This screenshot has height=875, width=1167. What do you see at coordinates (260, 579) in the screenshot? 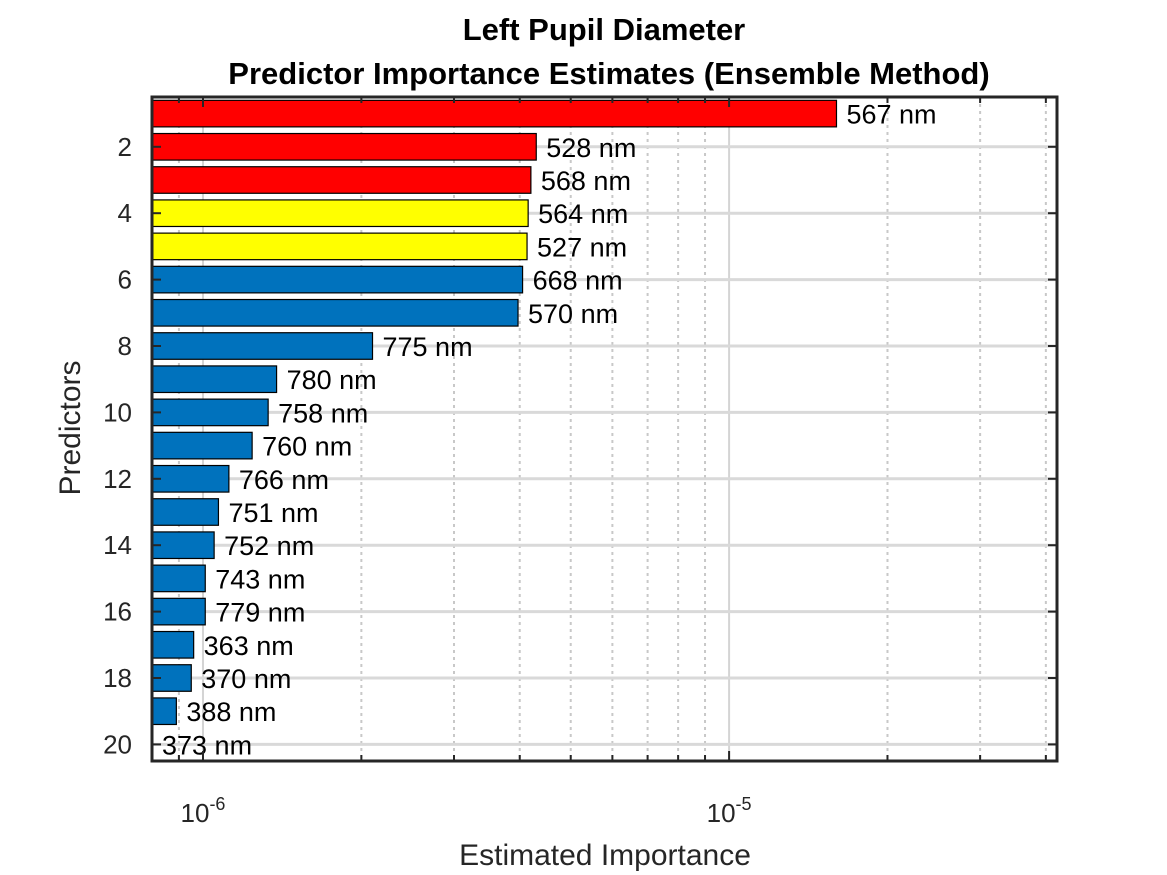
I see `bar-label-predictor-15: 743 nm` at bounding box center [260, 579].